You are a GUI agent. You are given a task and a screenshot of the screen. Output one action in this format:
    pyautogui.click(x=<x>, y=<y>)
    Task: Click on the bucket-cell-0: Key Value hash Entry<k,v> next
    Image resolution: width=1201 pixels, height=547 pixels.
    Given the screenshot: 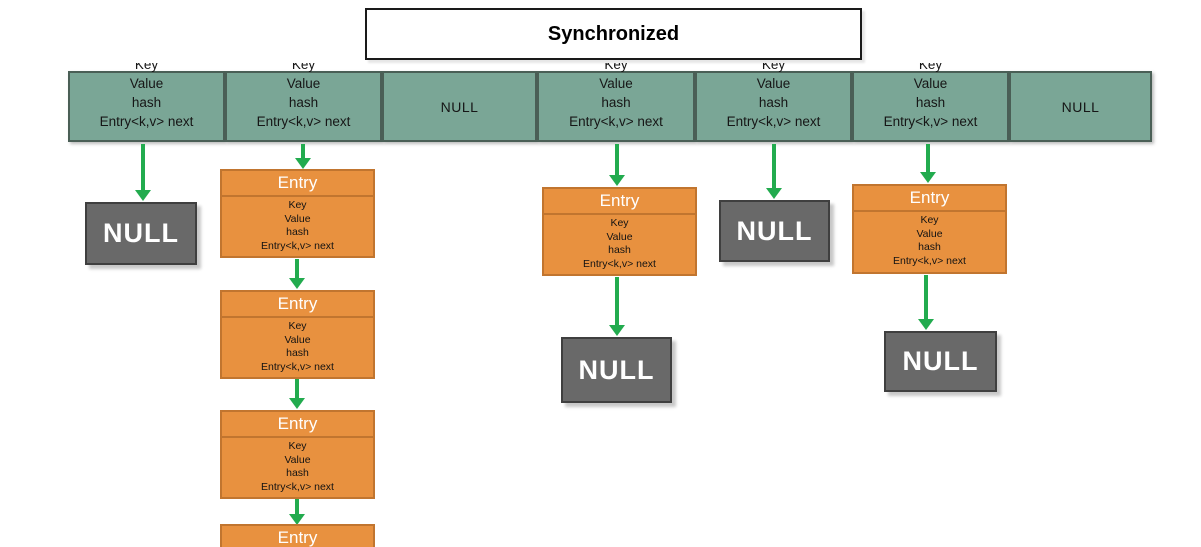 What is the action you would take?
    pyautogui.click(x=146, y=99)
    